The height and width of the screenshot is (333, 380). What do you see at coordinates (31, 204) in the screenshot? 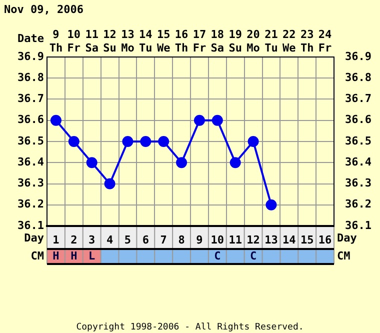
I see `y-tick-label: 36.2` at bounding box center [31, 204].